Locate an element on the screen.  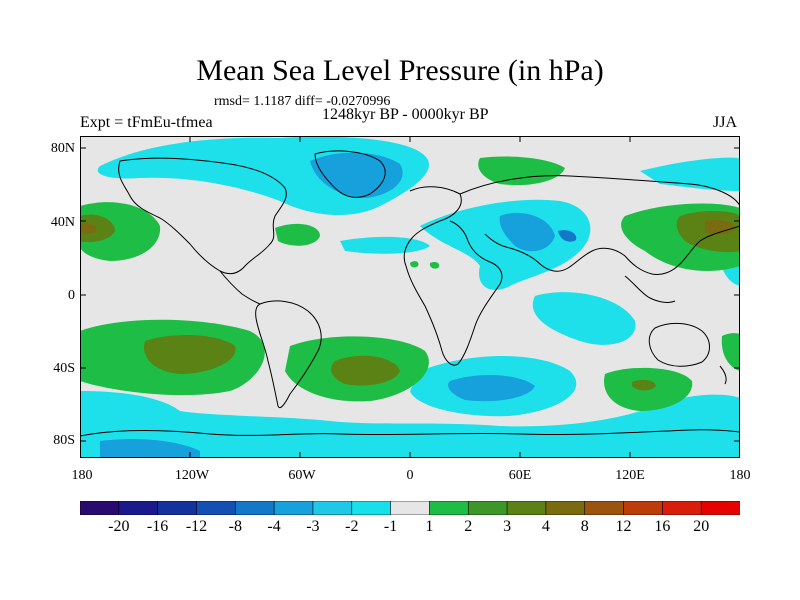
colorbar-label: 3 is located at coordinates (507, 526).